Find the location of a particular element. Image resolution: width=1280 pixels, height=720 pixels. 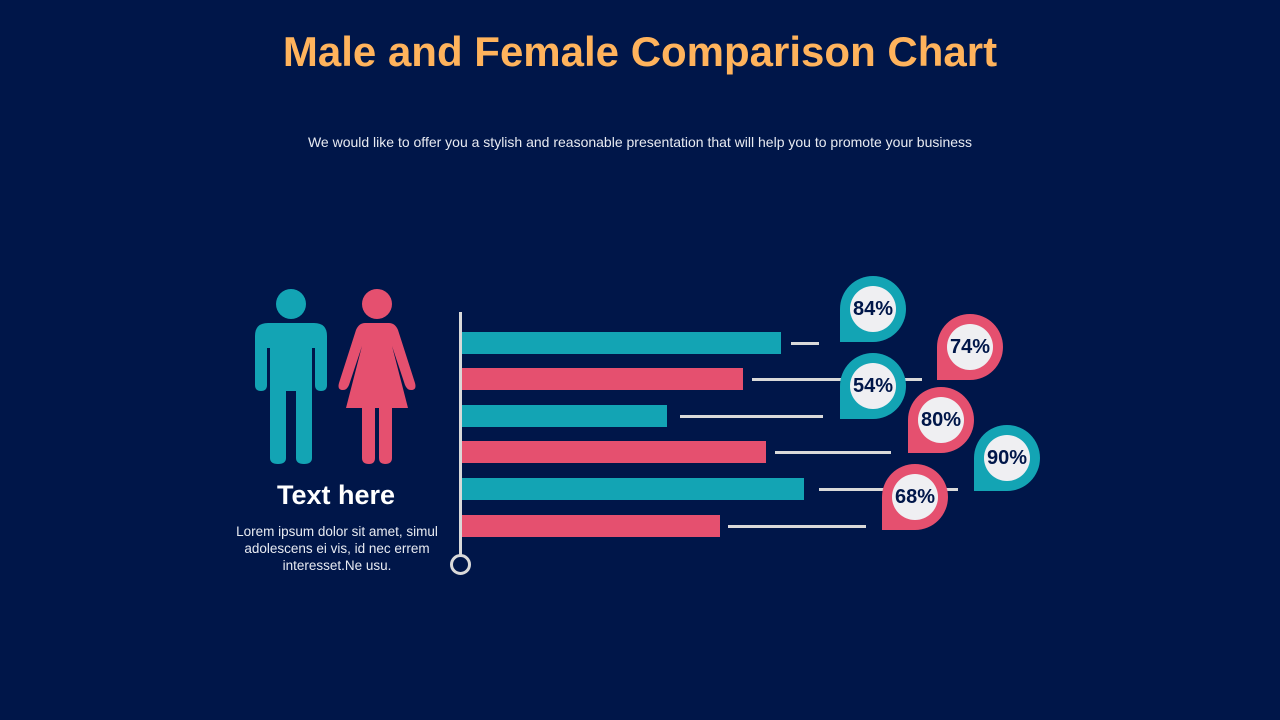

value-pin-marker: 68% is located at coordinates (915, 497).